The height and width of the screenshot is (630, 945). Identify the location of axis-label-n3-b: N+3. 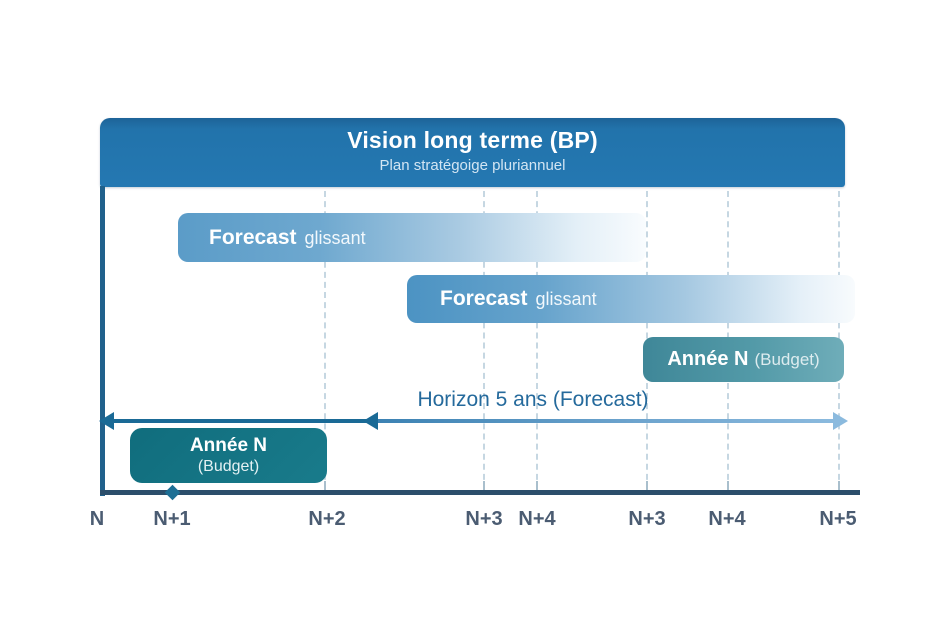
(647, 519).